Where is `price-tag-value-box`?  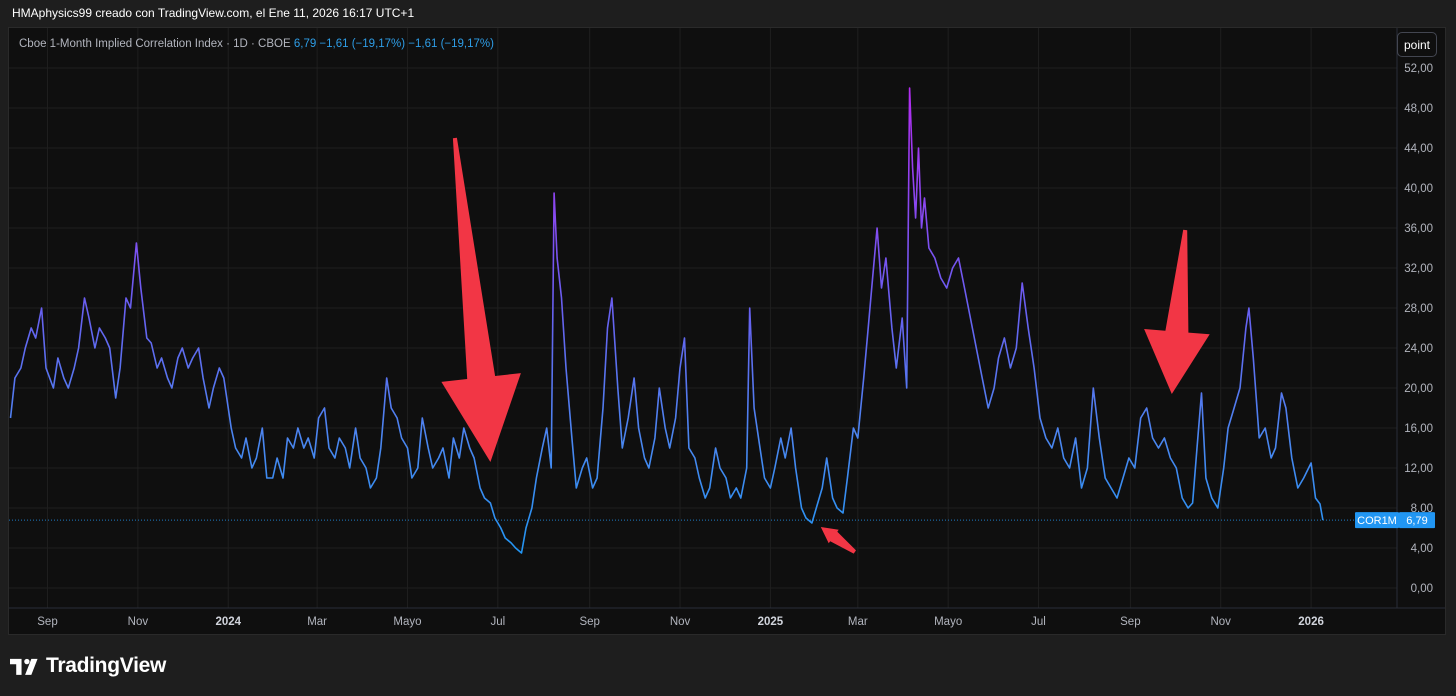 price-tag-value-box is located at coordinates (1417, 520).